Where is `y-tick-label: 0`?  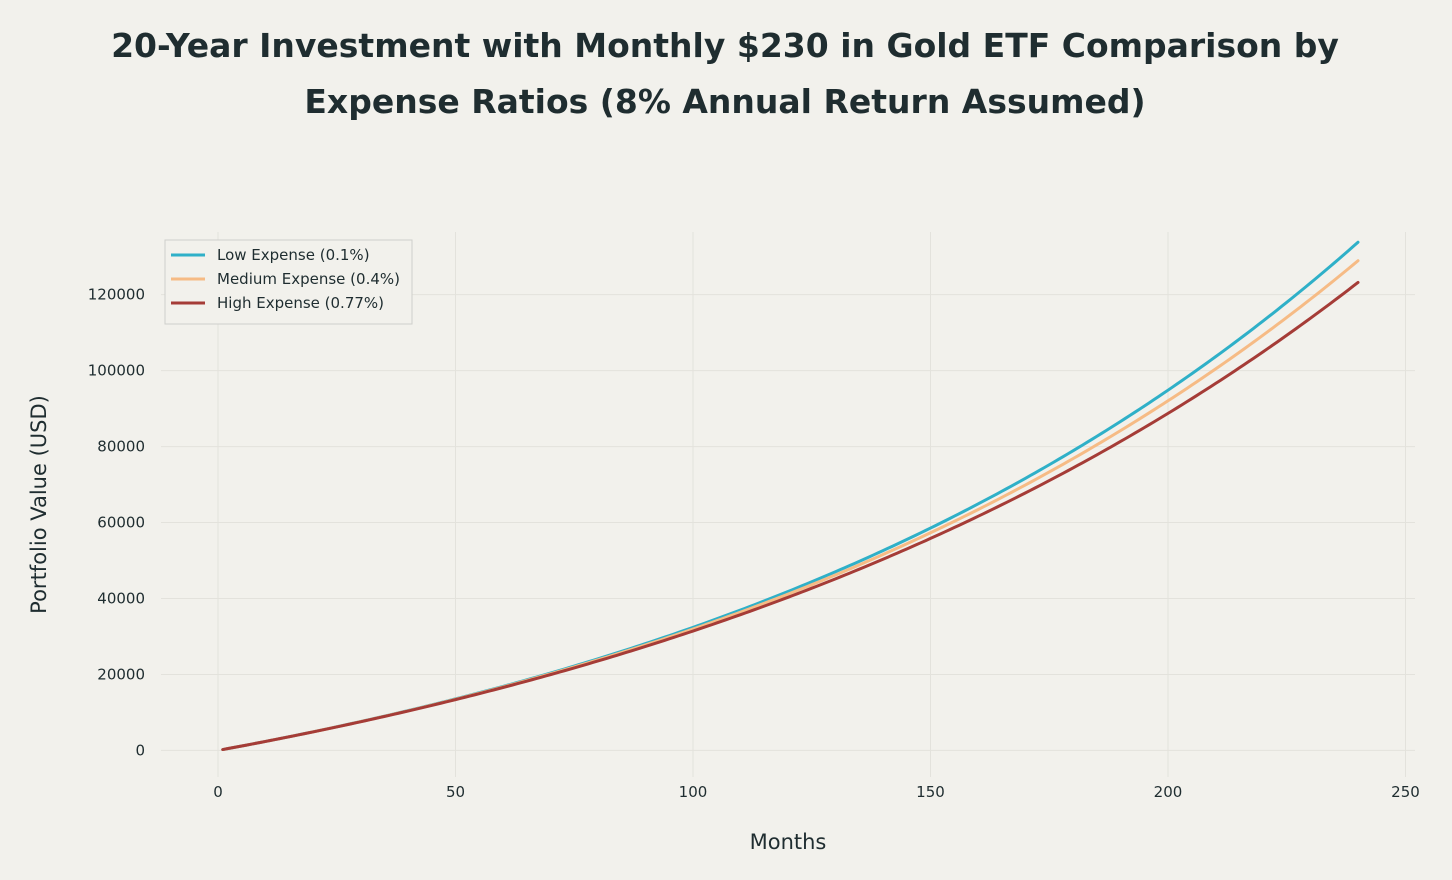 y-tick-label: 0 is located at coordinates (140, 750).